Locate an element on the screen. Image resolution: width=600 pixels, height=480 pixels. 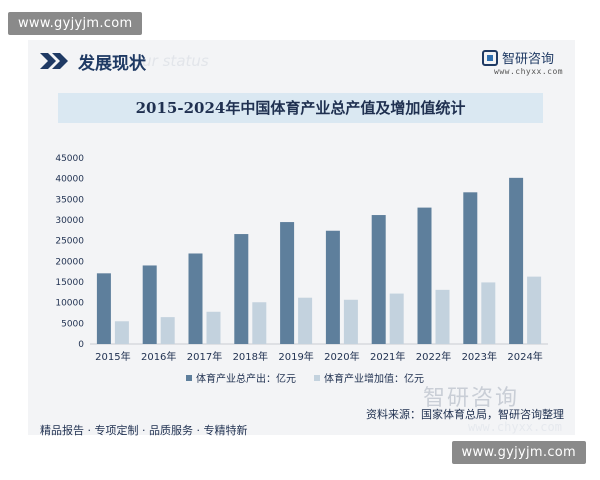
x-tick-label: 2019年 is located at coordinates (295, 356).